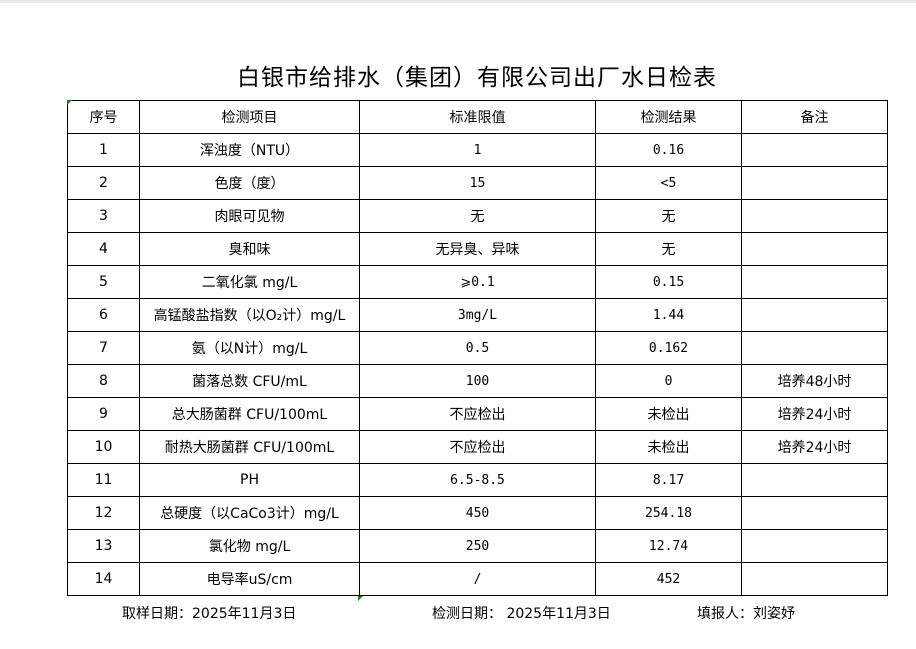 The height and width of the screenshot is (649, 916). I want to click on table-row: 13 氯化物 mg/L 250 12.74, so click(477, 546).